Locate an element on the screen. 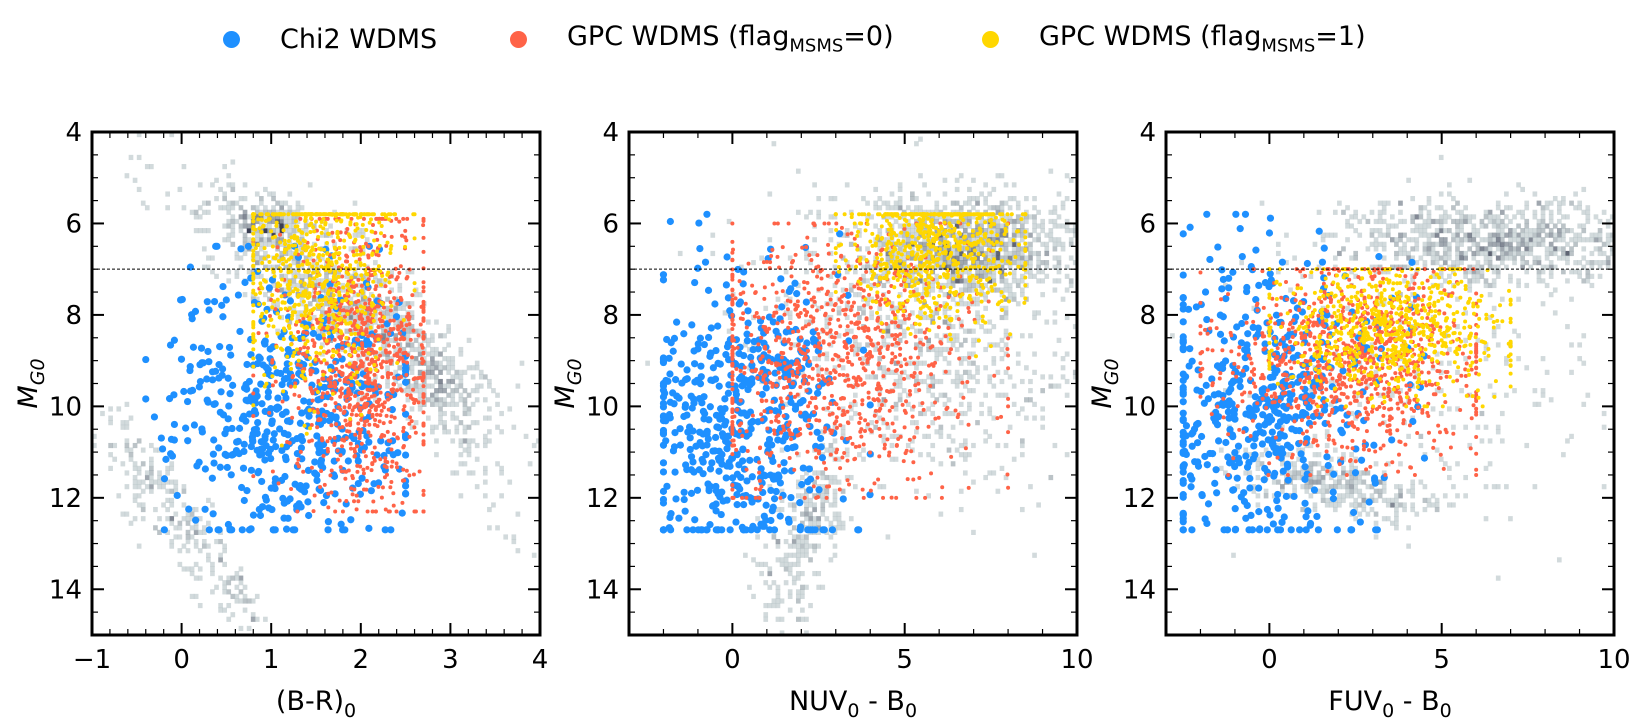 This screenshot has width=1644, height=719. y-tick-label: 4 is located at coordinates (73, 133).